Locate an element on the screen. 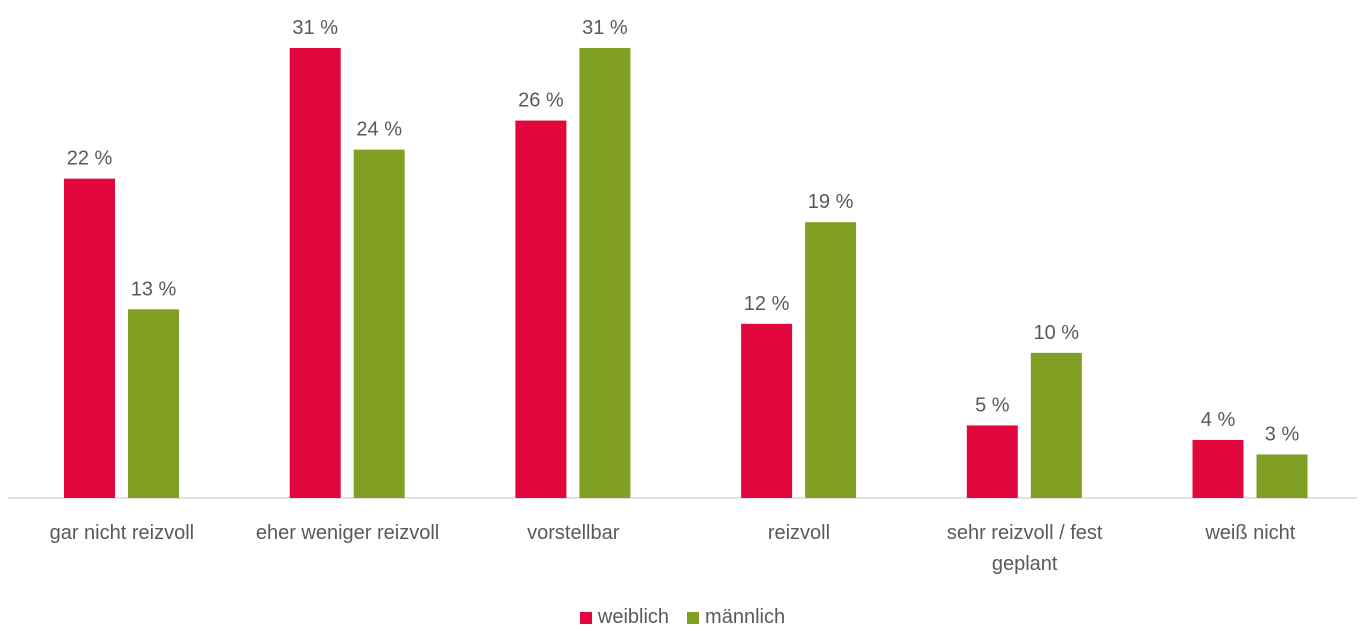 This screenshot has height=631, width=1365. category-label-line: geplant is located at coordinates (1025, 564).